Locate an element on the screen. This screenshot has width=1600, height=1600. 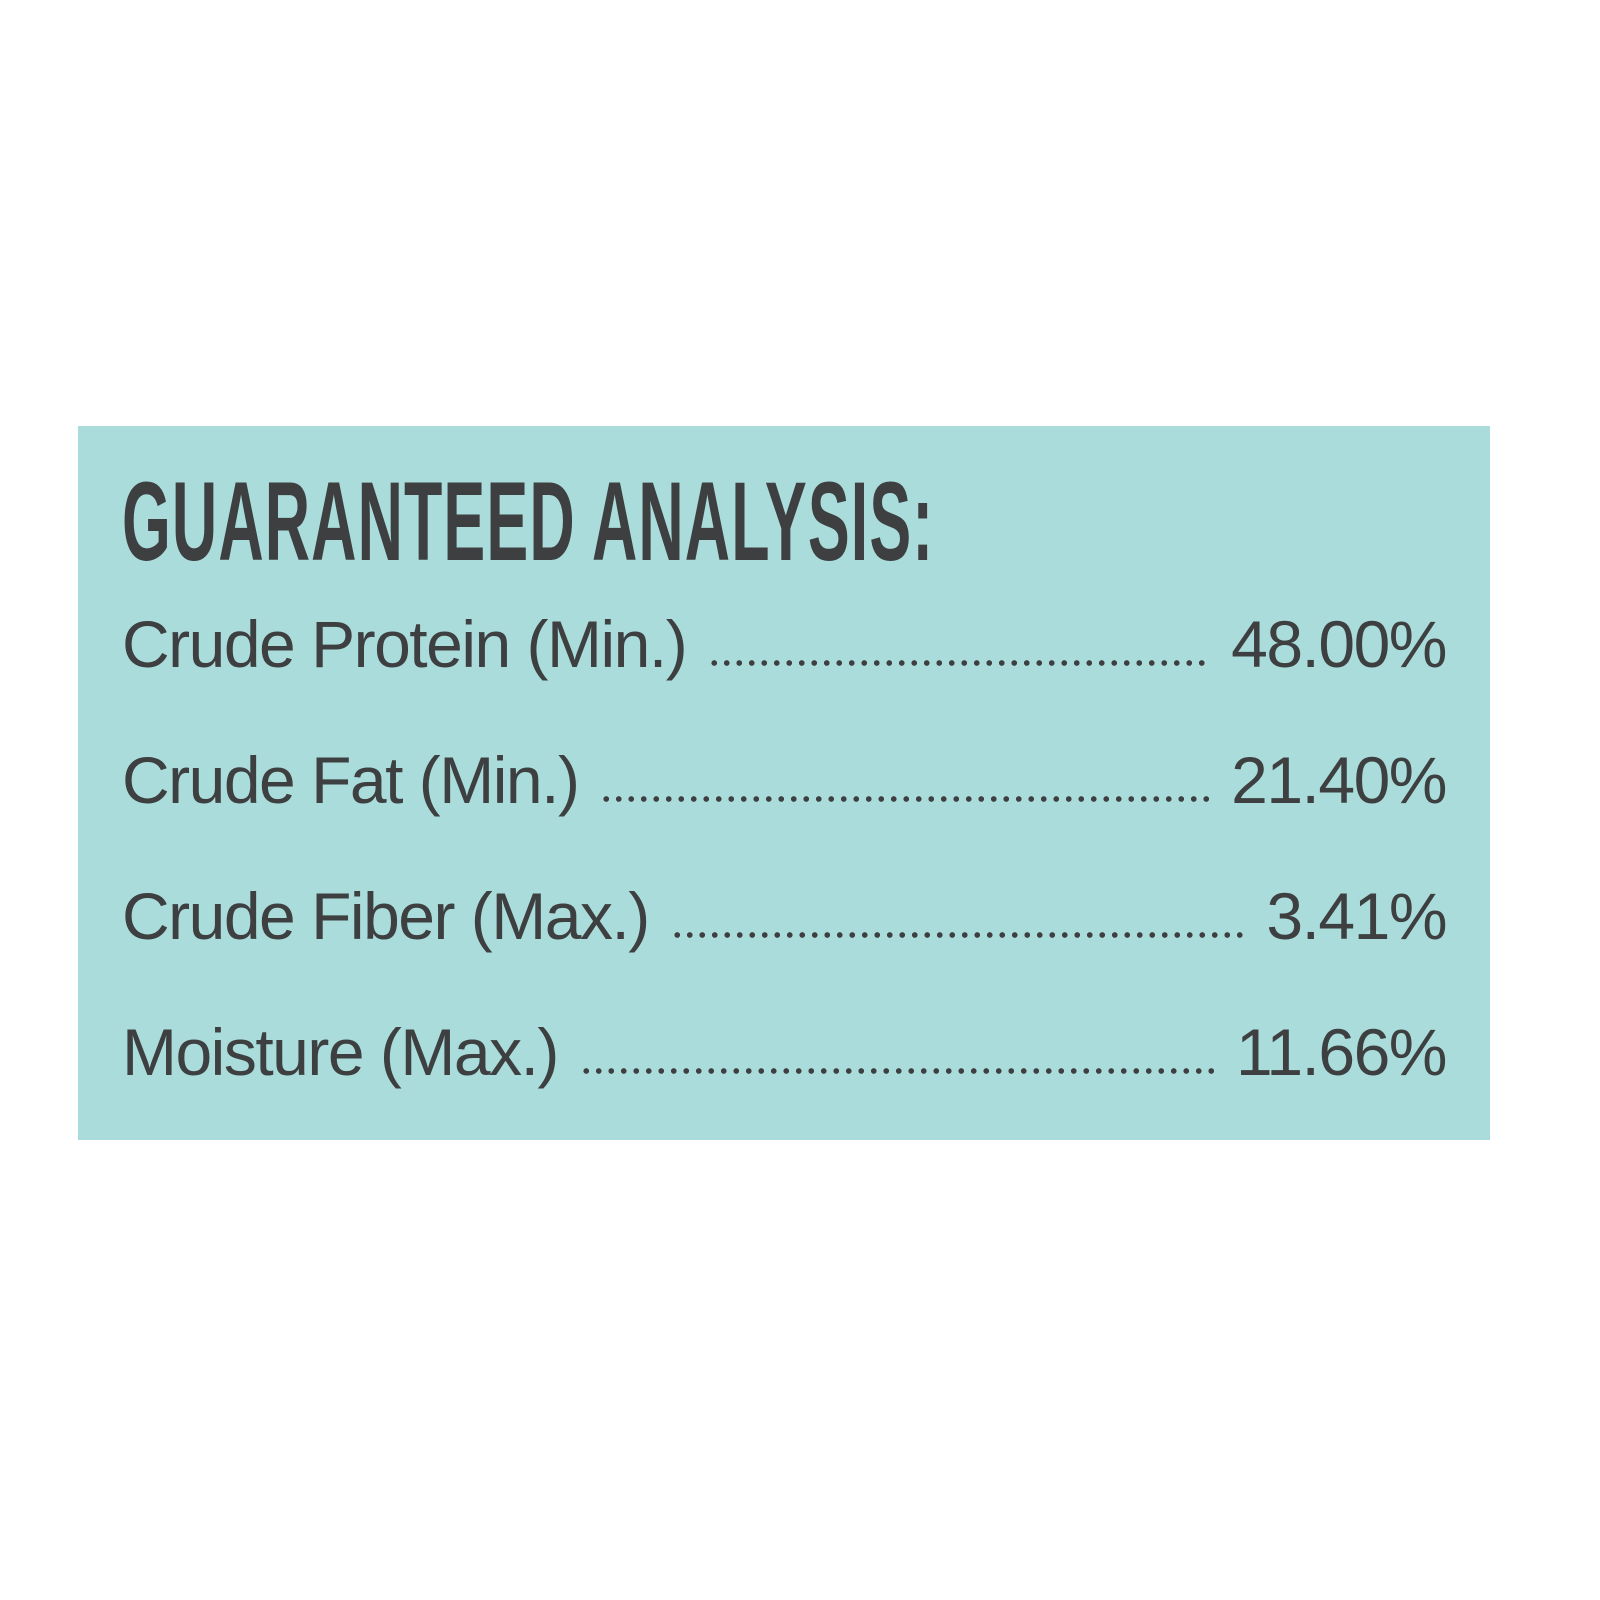
row-label: Crude Fiber (Max.) is located at coordinates (386, 916).